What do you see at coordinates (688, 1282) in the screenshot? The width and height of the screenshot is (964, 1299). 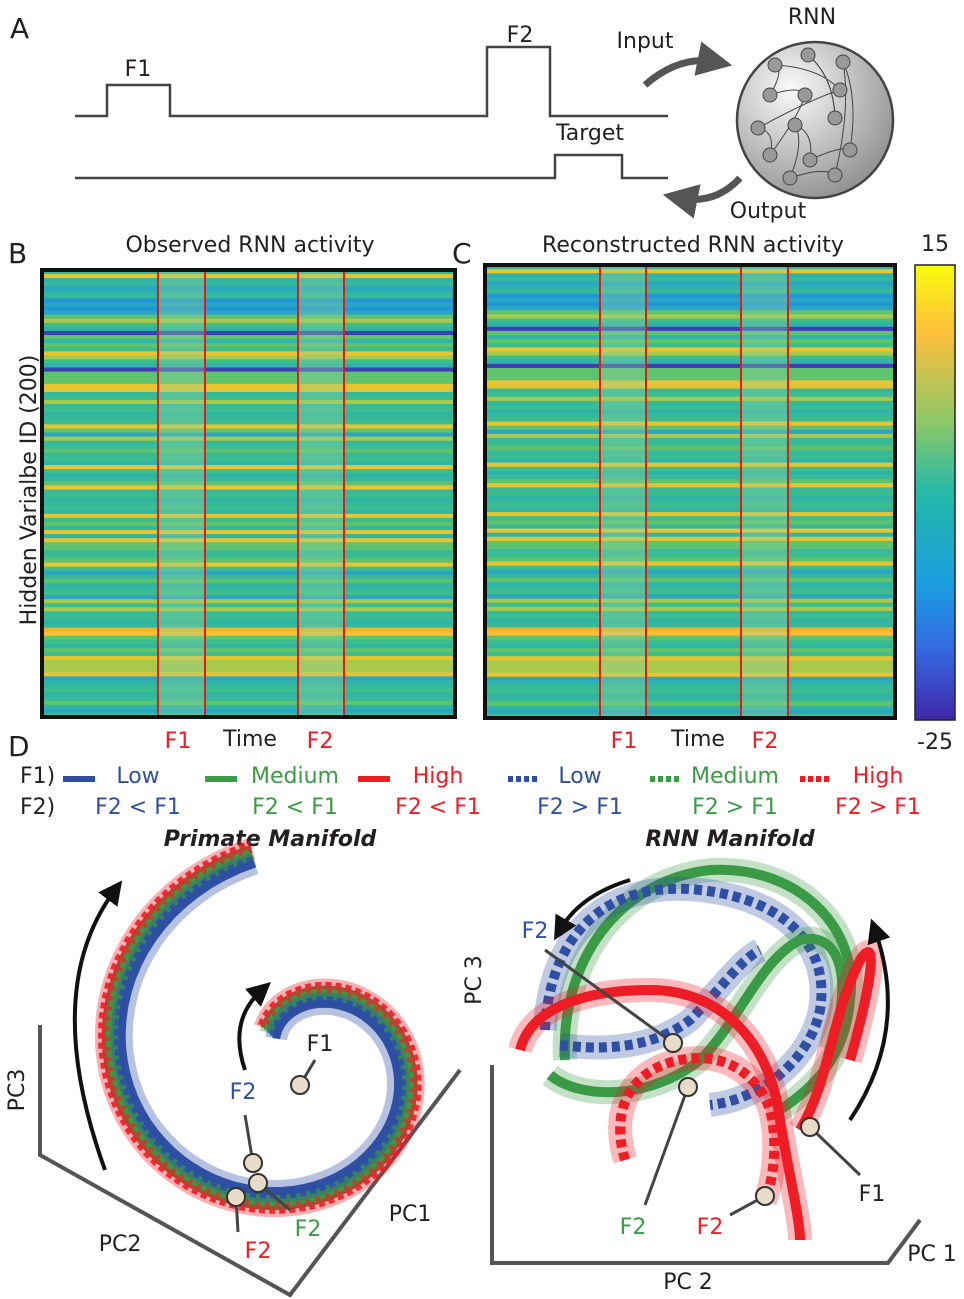 I see `axis-label: PC 2` at bounding box center [688, 1282].